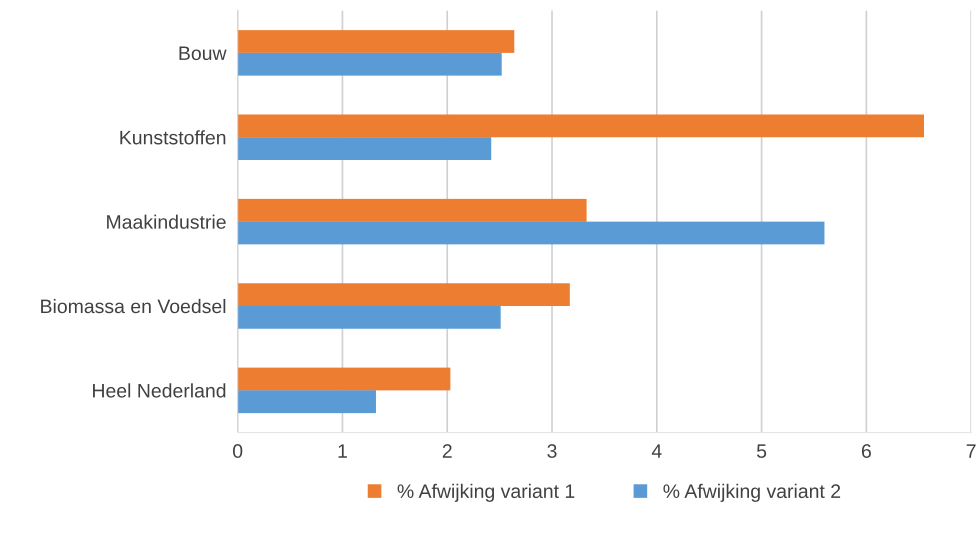 The height and width of the screenshot is (534, 978). I want to click on x-tick-label: 1, so click(342, 451).